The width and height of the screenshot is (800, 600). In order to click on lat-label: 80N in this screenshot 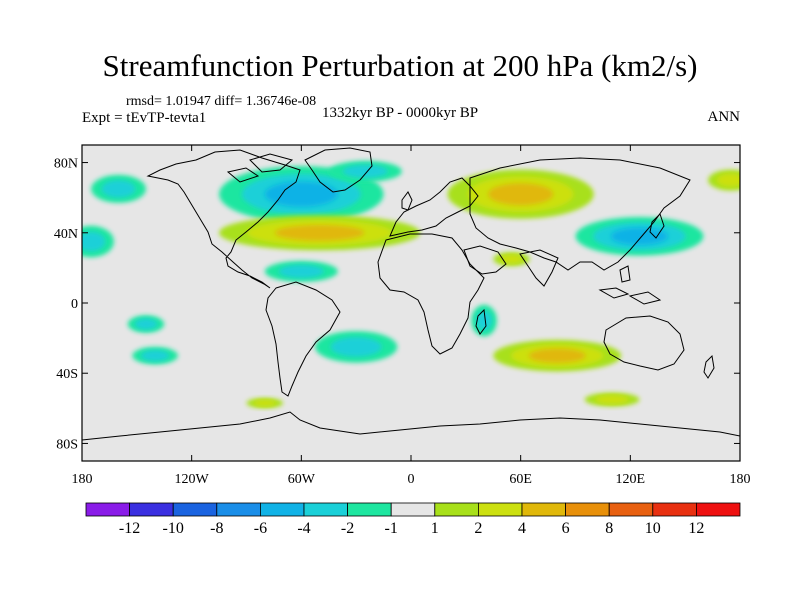, I will do `click(66, 164)`.